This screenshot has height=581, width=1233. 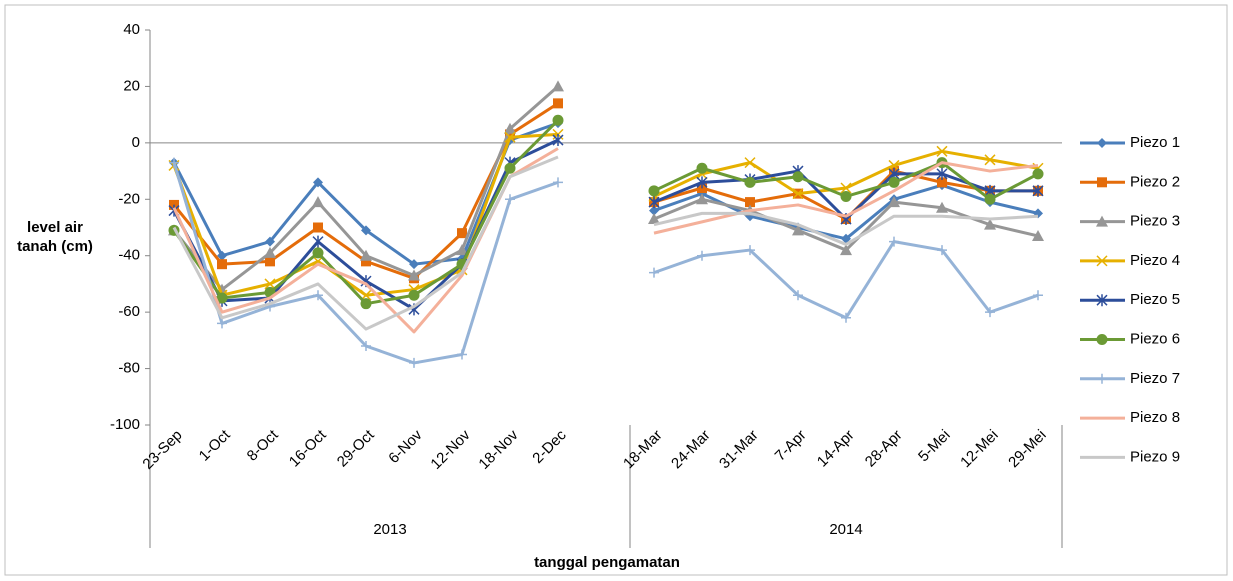 What do you see at coordinates (1155, 338) in the screenshot?
I see `legend-label: Piezo 6` at bounding box center [1155, 338].